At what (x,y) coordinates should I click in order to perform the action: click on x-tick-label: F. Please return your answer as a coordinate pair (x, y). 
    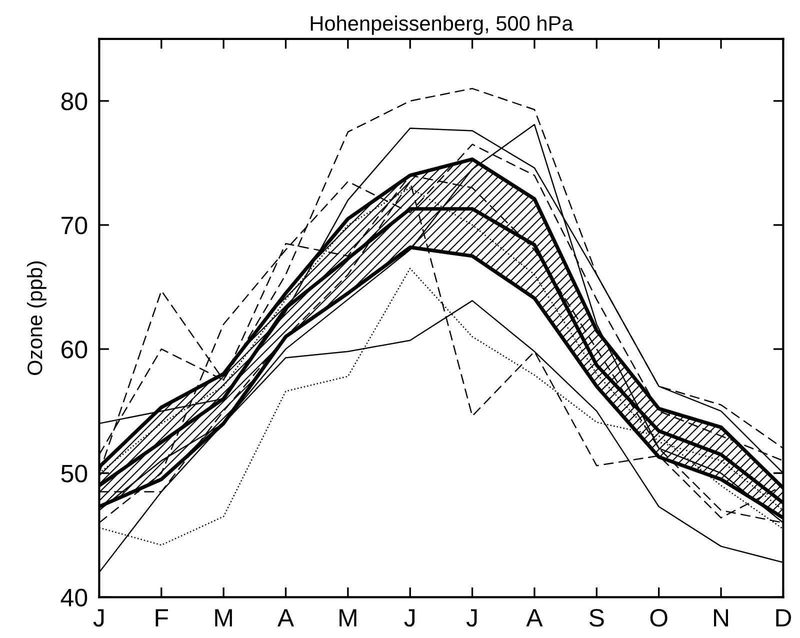
    Looking at the image, I should click on (162, 617).